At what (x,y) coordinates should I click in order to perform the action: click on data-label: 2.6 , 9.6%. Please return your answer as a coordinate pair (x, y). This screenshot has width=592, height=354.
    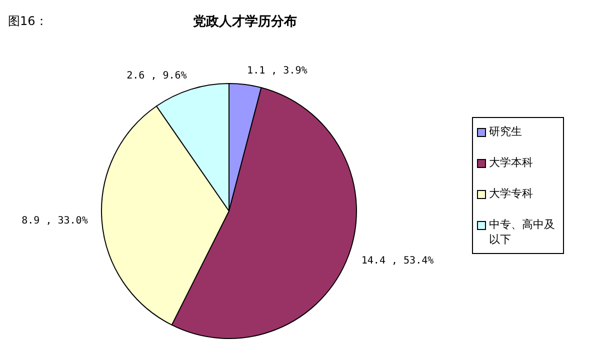
    Looking at the image, I should click on (156, 76).